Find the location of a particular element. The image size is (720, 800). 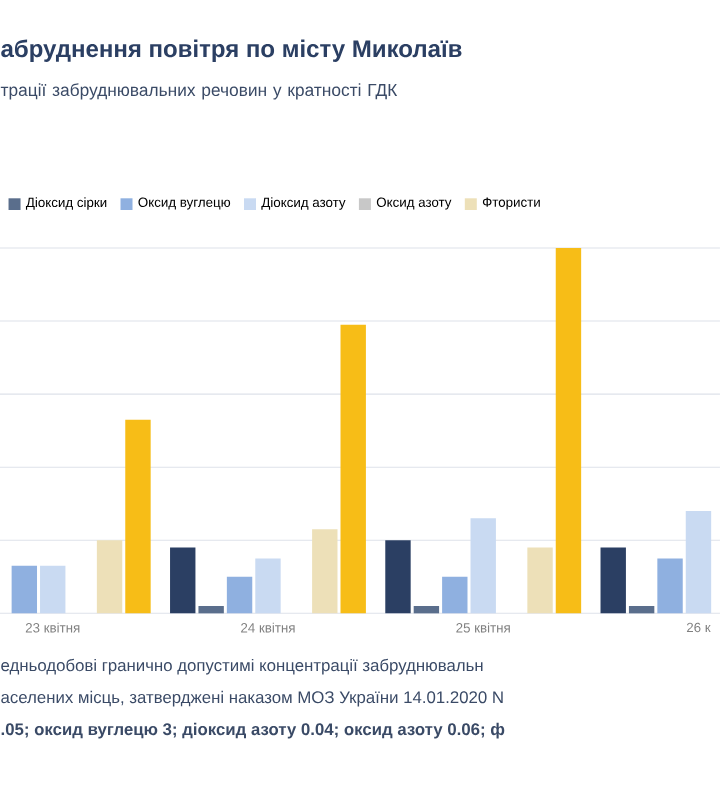

chart-title: абруднення повітря по місту Миколаїв is located at coordinates (231, 50).